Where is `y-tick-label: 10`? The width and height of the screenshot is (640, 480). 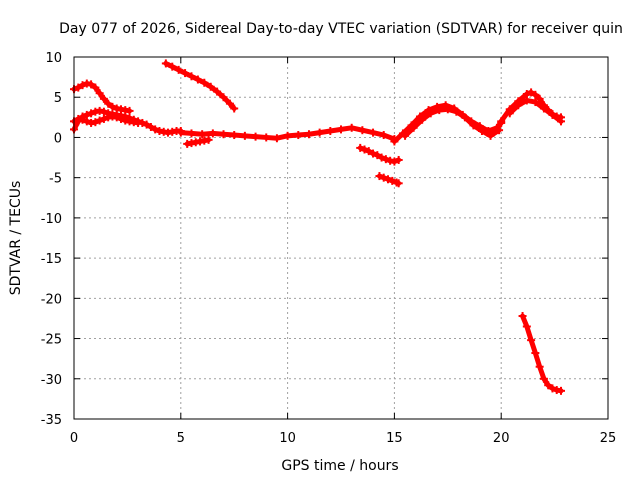 y-tick-label: 10 is located at coordinates (53, 58).